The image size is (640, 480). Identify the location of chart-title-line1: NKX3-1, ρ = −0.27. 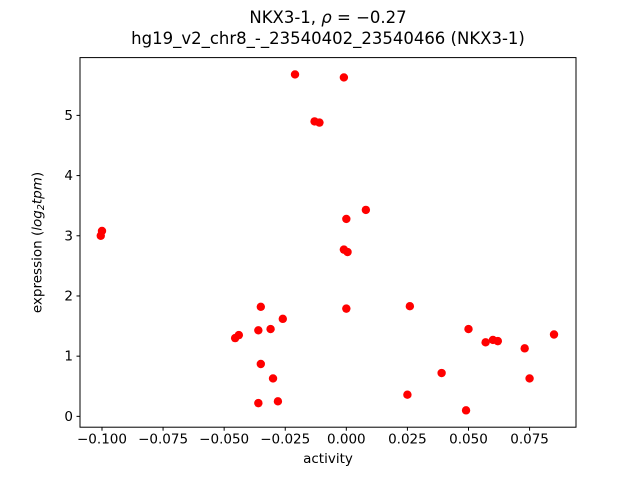
(328, 17).